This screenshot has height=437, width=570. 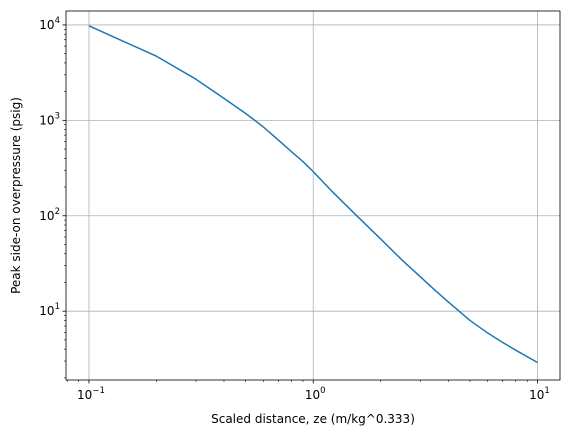 I want to click on x-tick-label: 10¹, so click(x=539, y=394).